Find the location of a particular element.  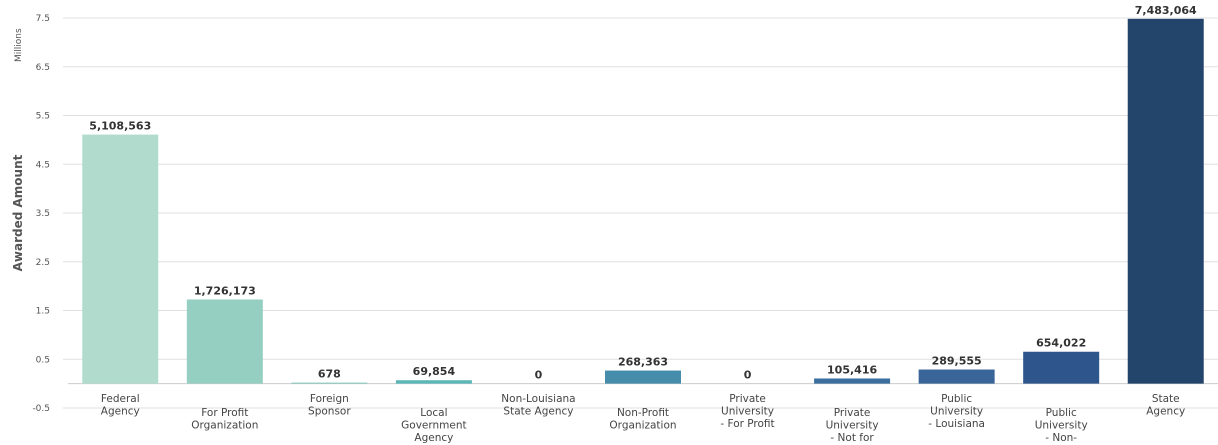

data-label: 678 is located at coordinates (329, 374).